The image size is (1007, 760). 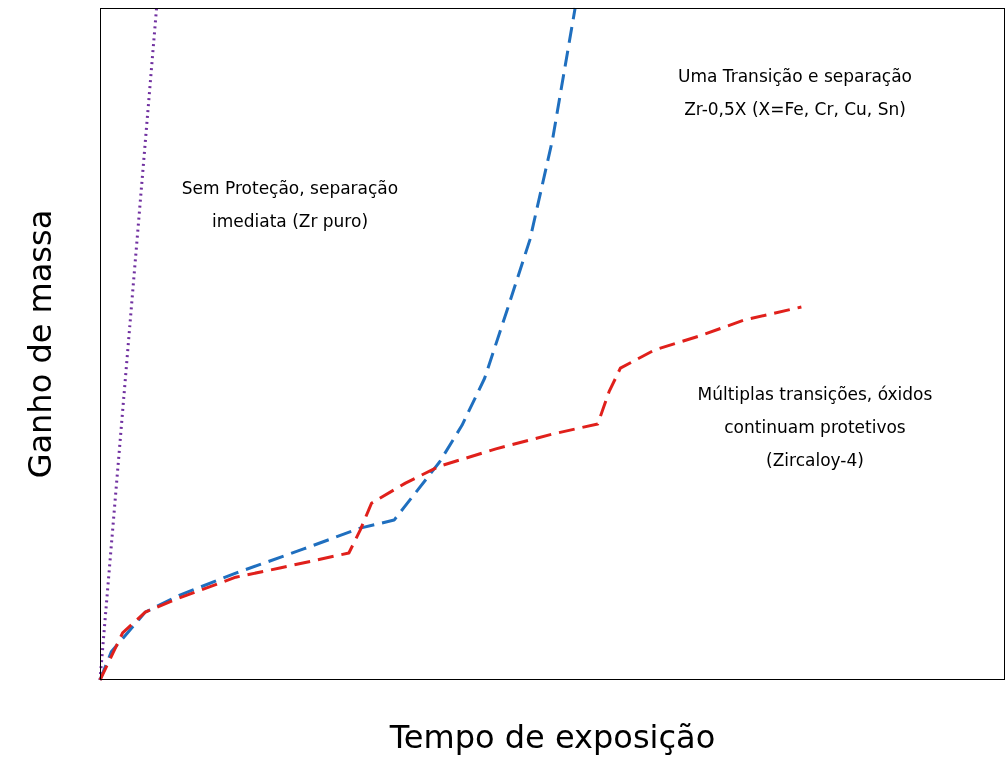 I want to click on annotation: Uma Transição e separação Zr-0,5X (X=Fe, Cr, Cu, Sn), so click(x=795, y=93).